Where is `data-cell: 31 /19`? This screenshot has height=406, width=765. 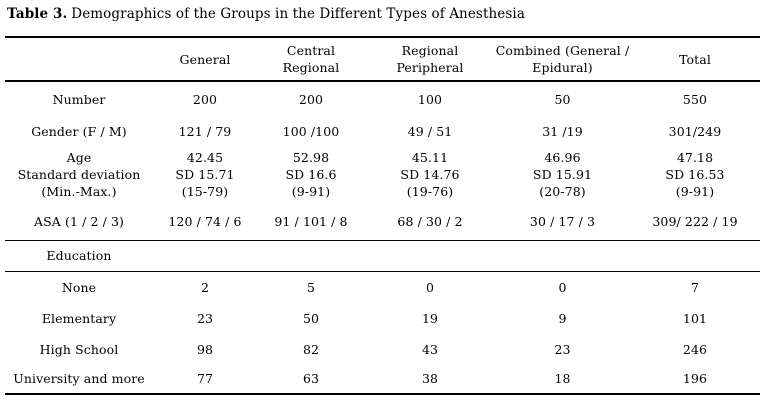 data-cell: 31 /19 is located at coordinates (562, 131).